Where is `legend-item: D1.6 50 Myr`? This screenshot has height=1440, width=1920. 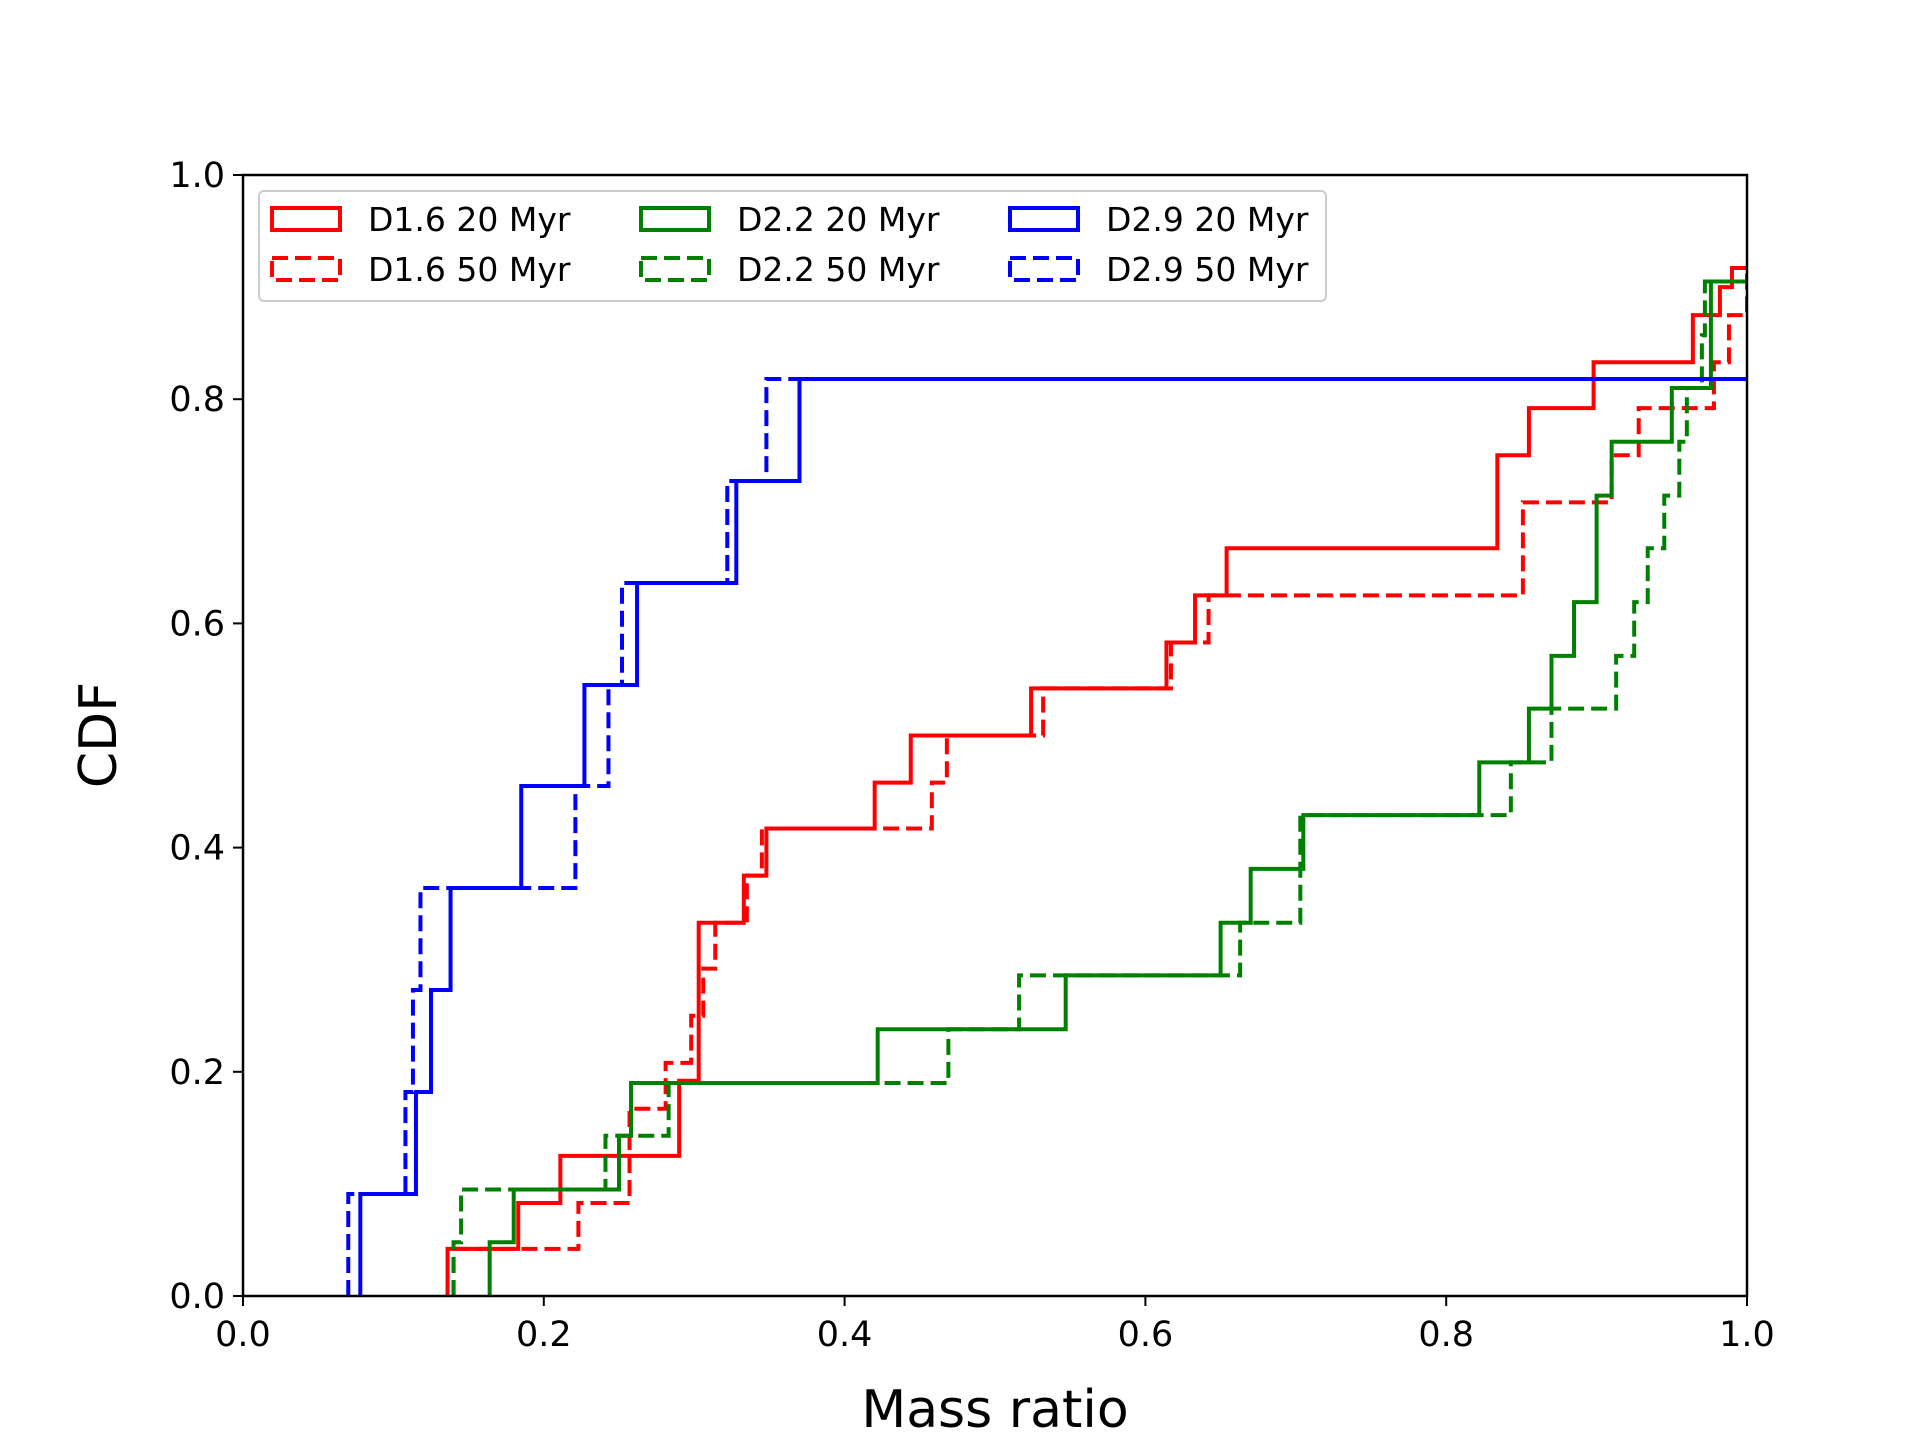 legend-item: D1.6 50 Myr is located at coordinates (420, 269).